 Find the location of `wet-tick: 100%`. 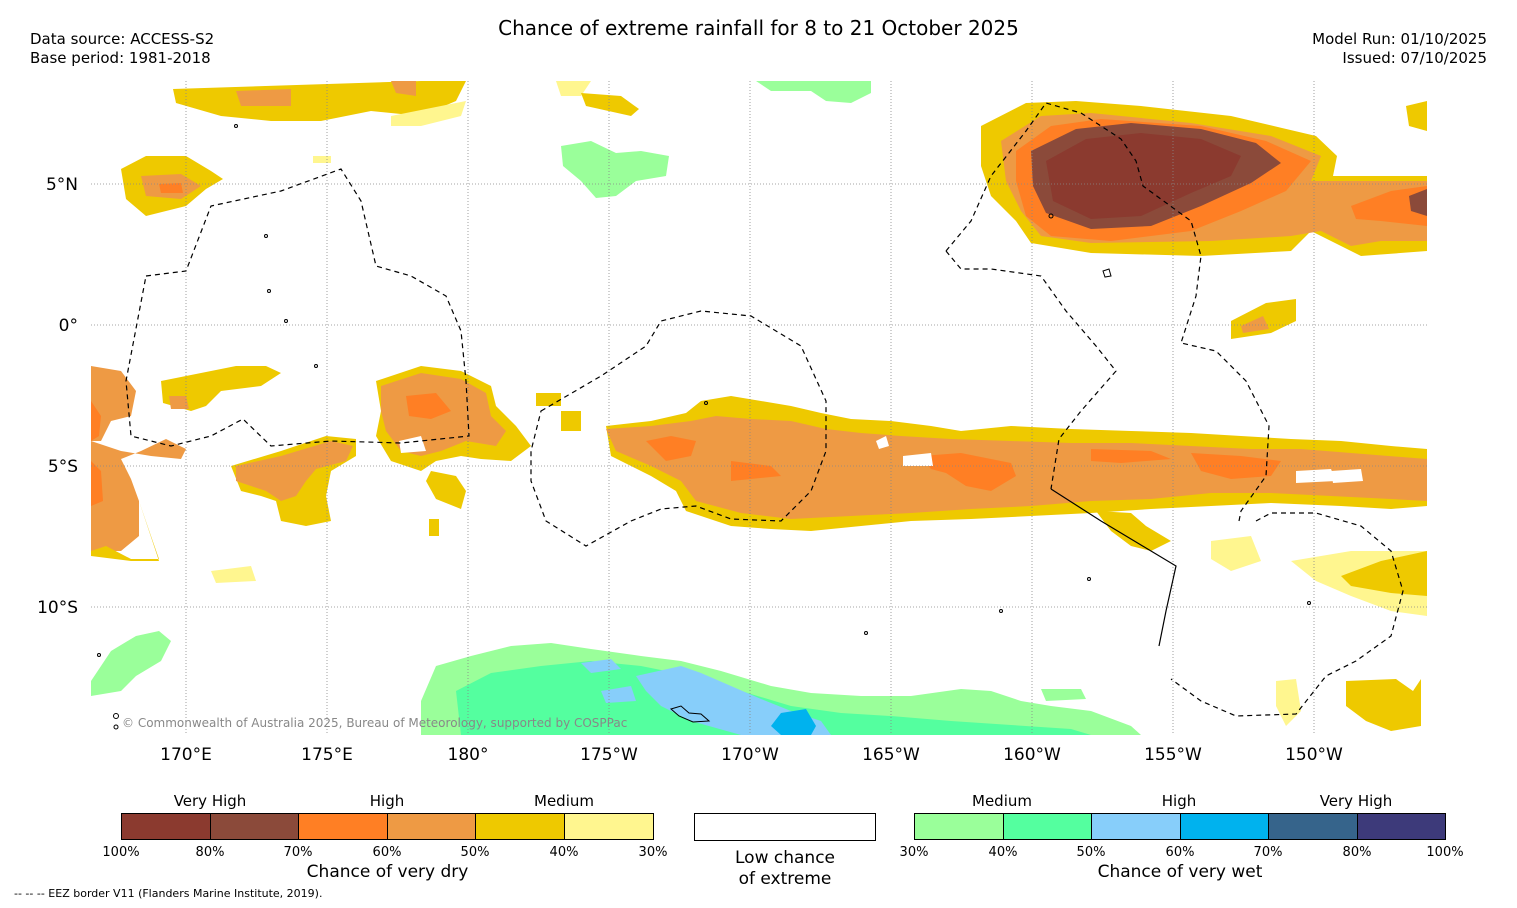

wet-tick: 100% is located at coordinates (1445, 852).